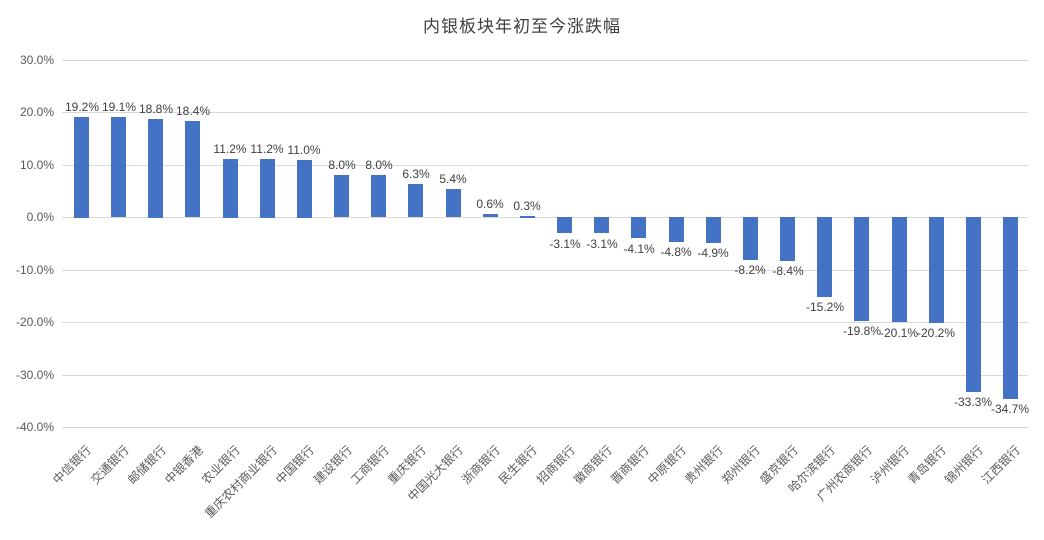 This screenshot has width=1044, height=540. Describe the element at coordinates (899, 333) in the screenshot. I see `data-label: -20.1%` at that location.